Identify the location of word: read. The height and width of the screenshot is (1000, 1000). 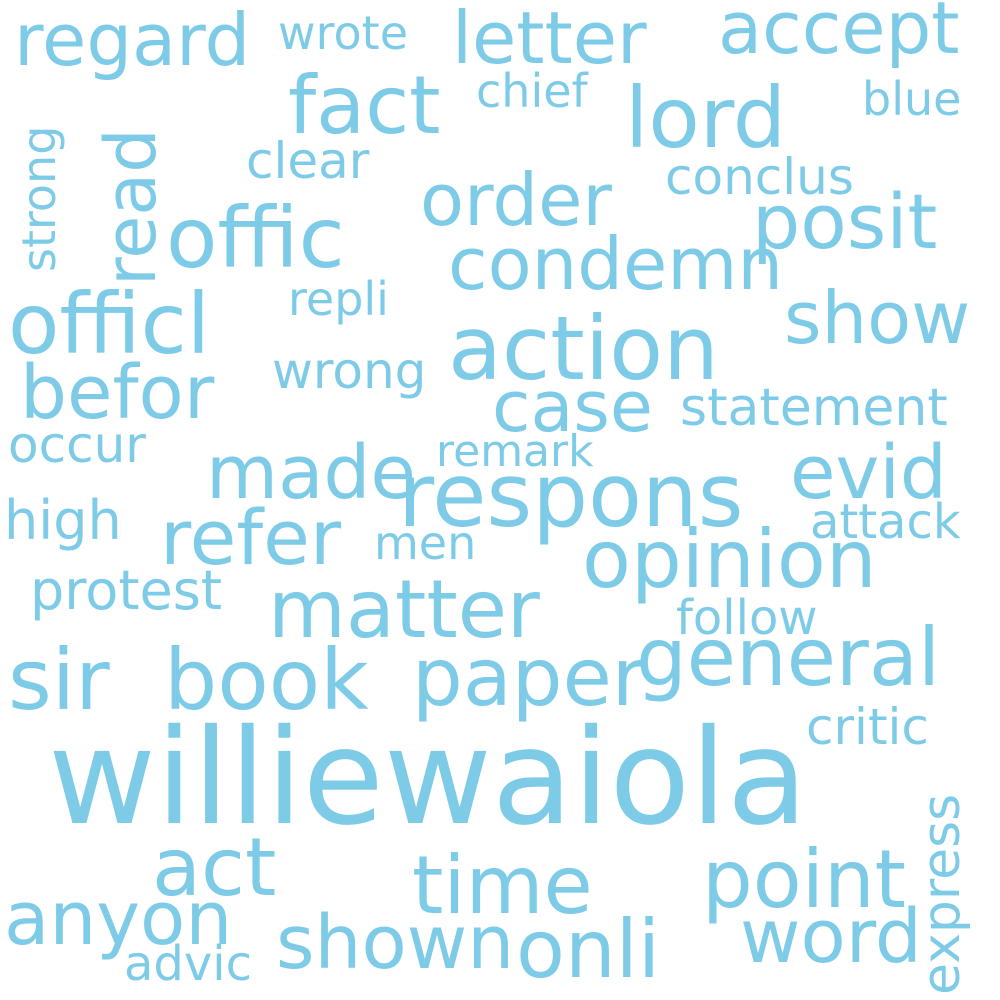
(131, 207).